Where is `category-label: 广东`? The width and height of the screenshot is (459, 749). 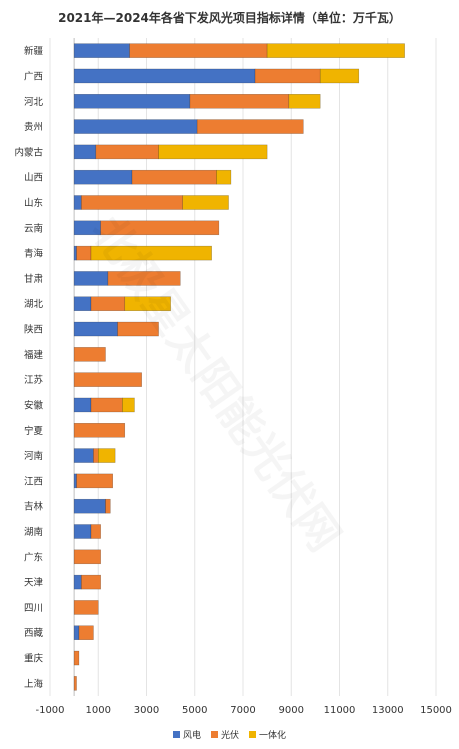 category-label: 广东 is located at coordinates (33, 557).